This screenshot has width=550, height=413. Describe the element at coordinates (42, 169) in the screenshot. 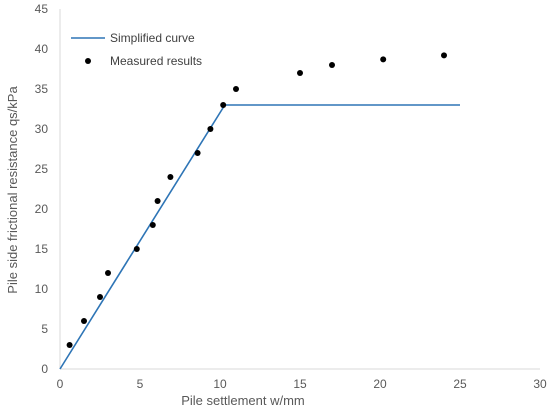

I see `y-tick-label: 25` at that location.